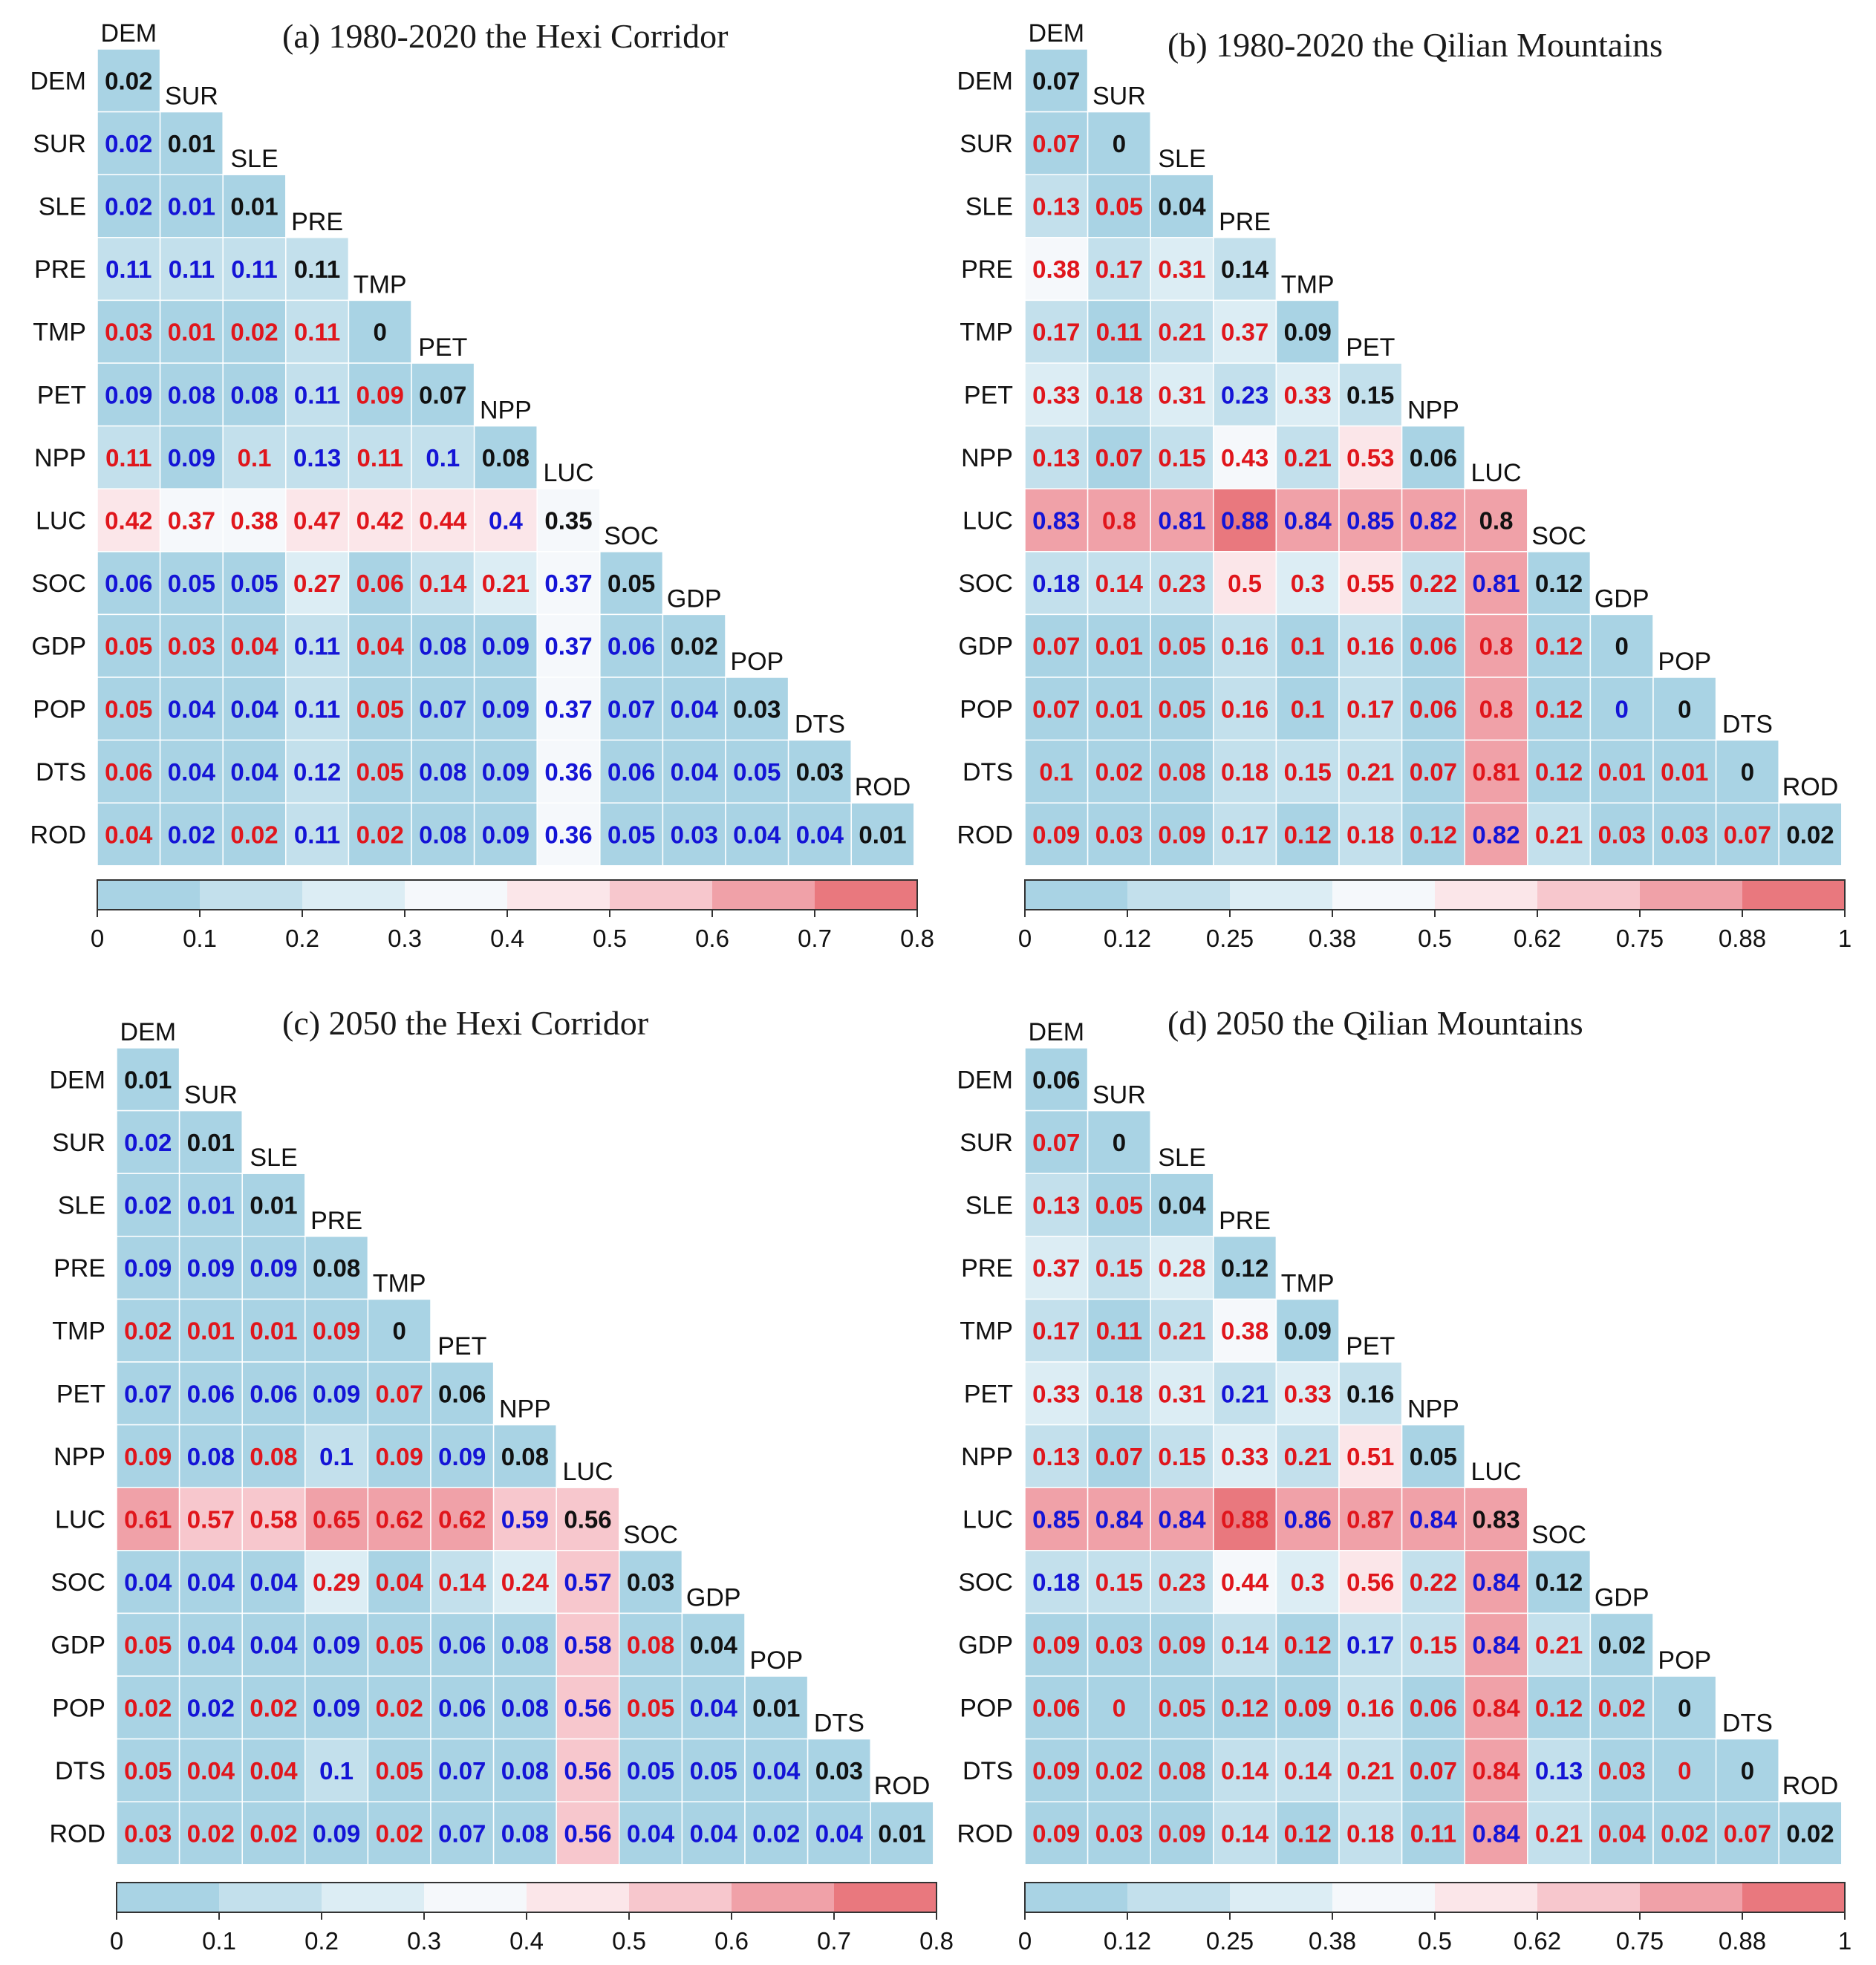 This screenshot has width=1876, height=1965. Describe the element at coordinates (587, 1472) in the screenshot. I see `column-label: LUC` at that location.